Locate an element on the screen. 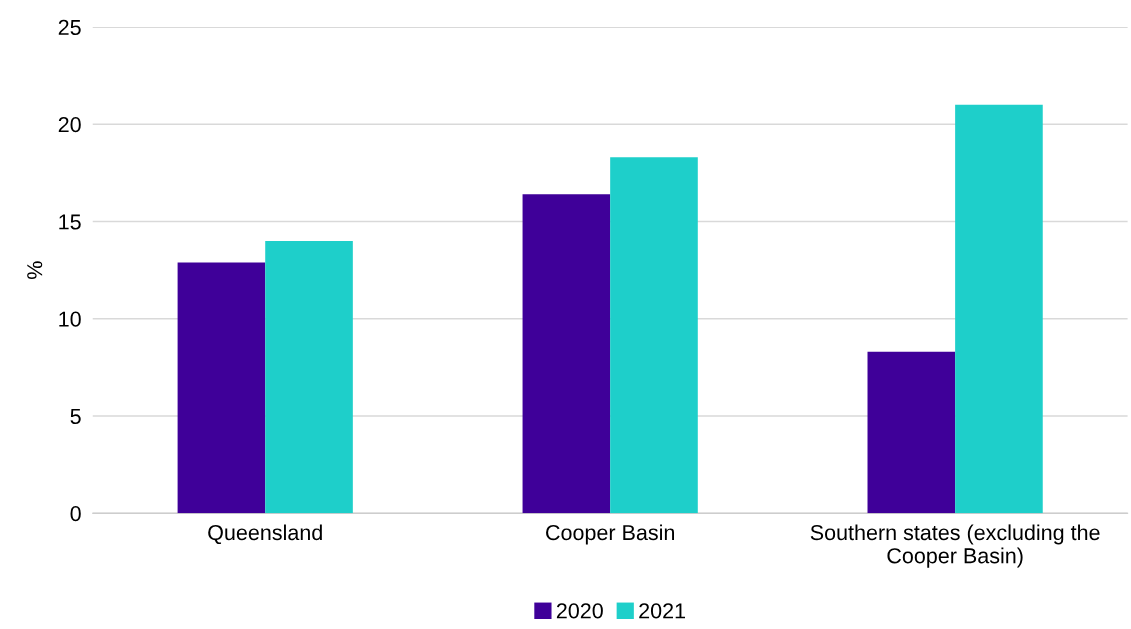 Image resolution: width=1131 pixels, height=629 pixels. x-tick-label: Queensland is located at coordinates (265, 534).